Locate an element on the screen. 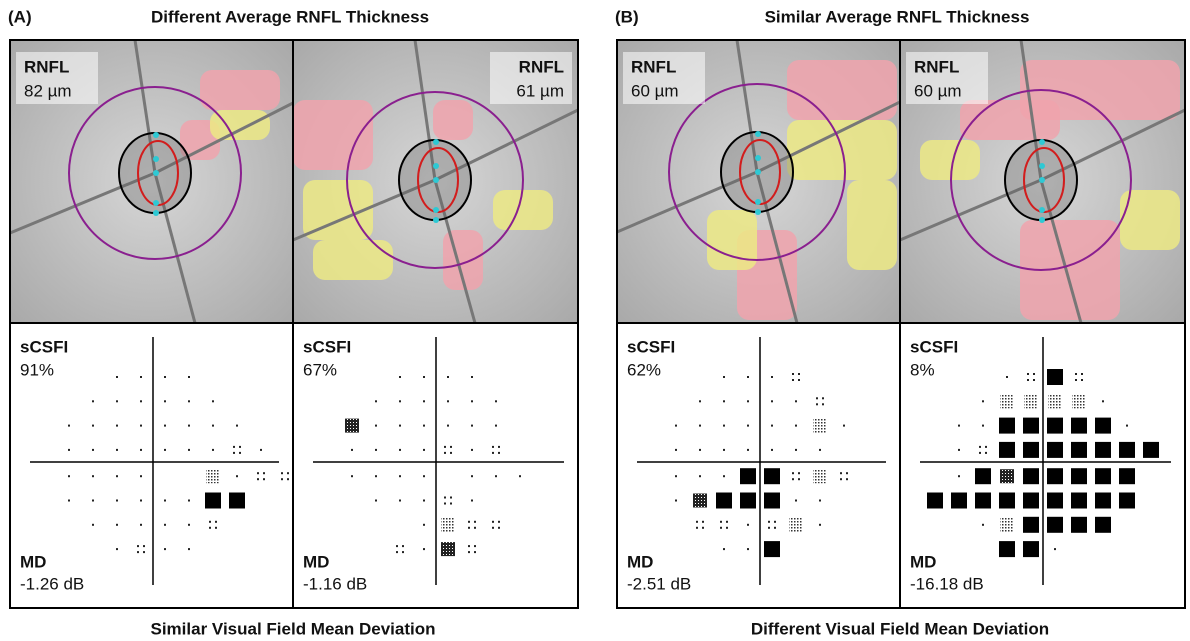 Image resolution: width=1190 pixels, height=641 pixels. rnfl-label: RNFL is located at coordinates (653, 66).